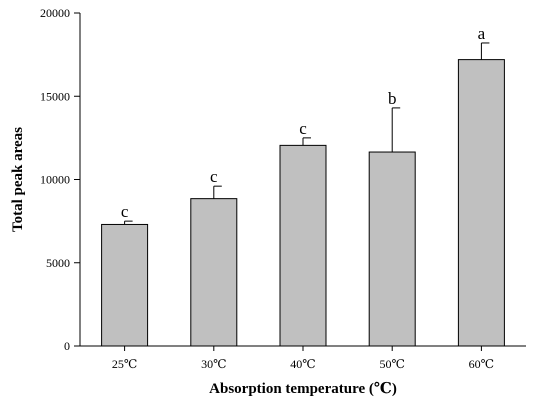 This screenshot has height=407, width=550. Describe the element at coordinates (18, 179) in the screenshot. I see `y-axis-title: Total peak areas` at that location.